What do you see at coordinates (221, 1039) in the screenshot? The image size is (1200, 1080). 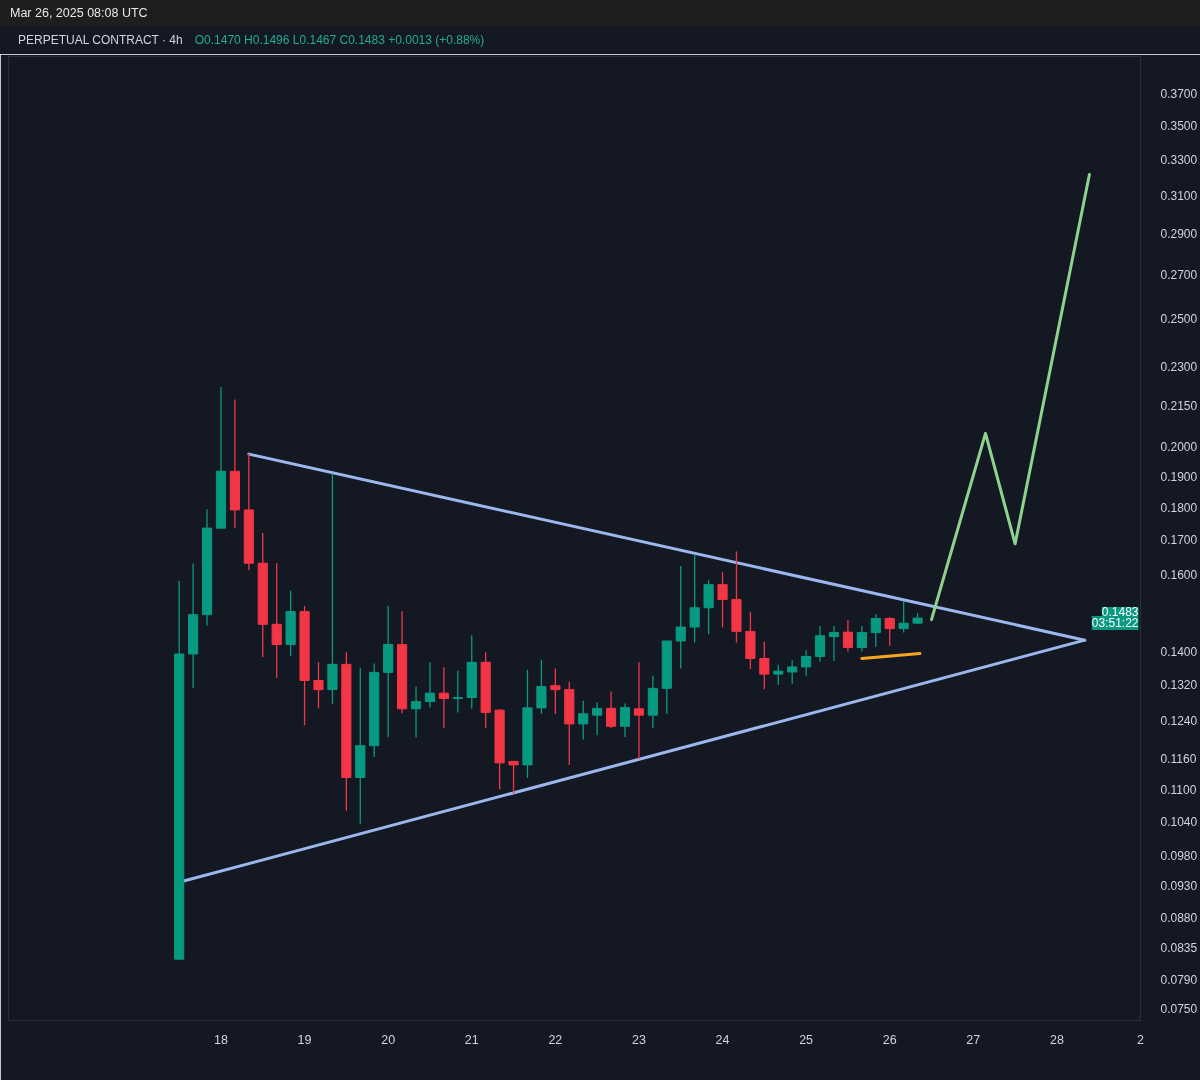 I see `x-tick-label: 18` at bounding box center [221, 1039].